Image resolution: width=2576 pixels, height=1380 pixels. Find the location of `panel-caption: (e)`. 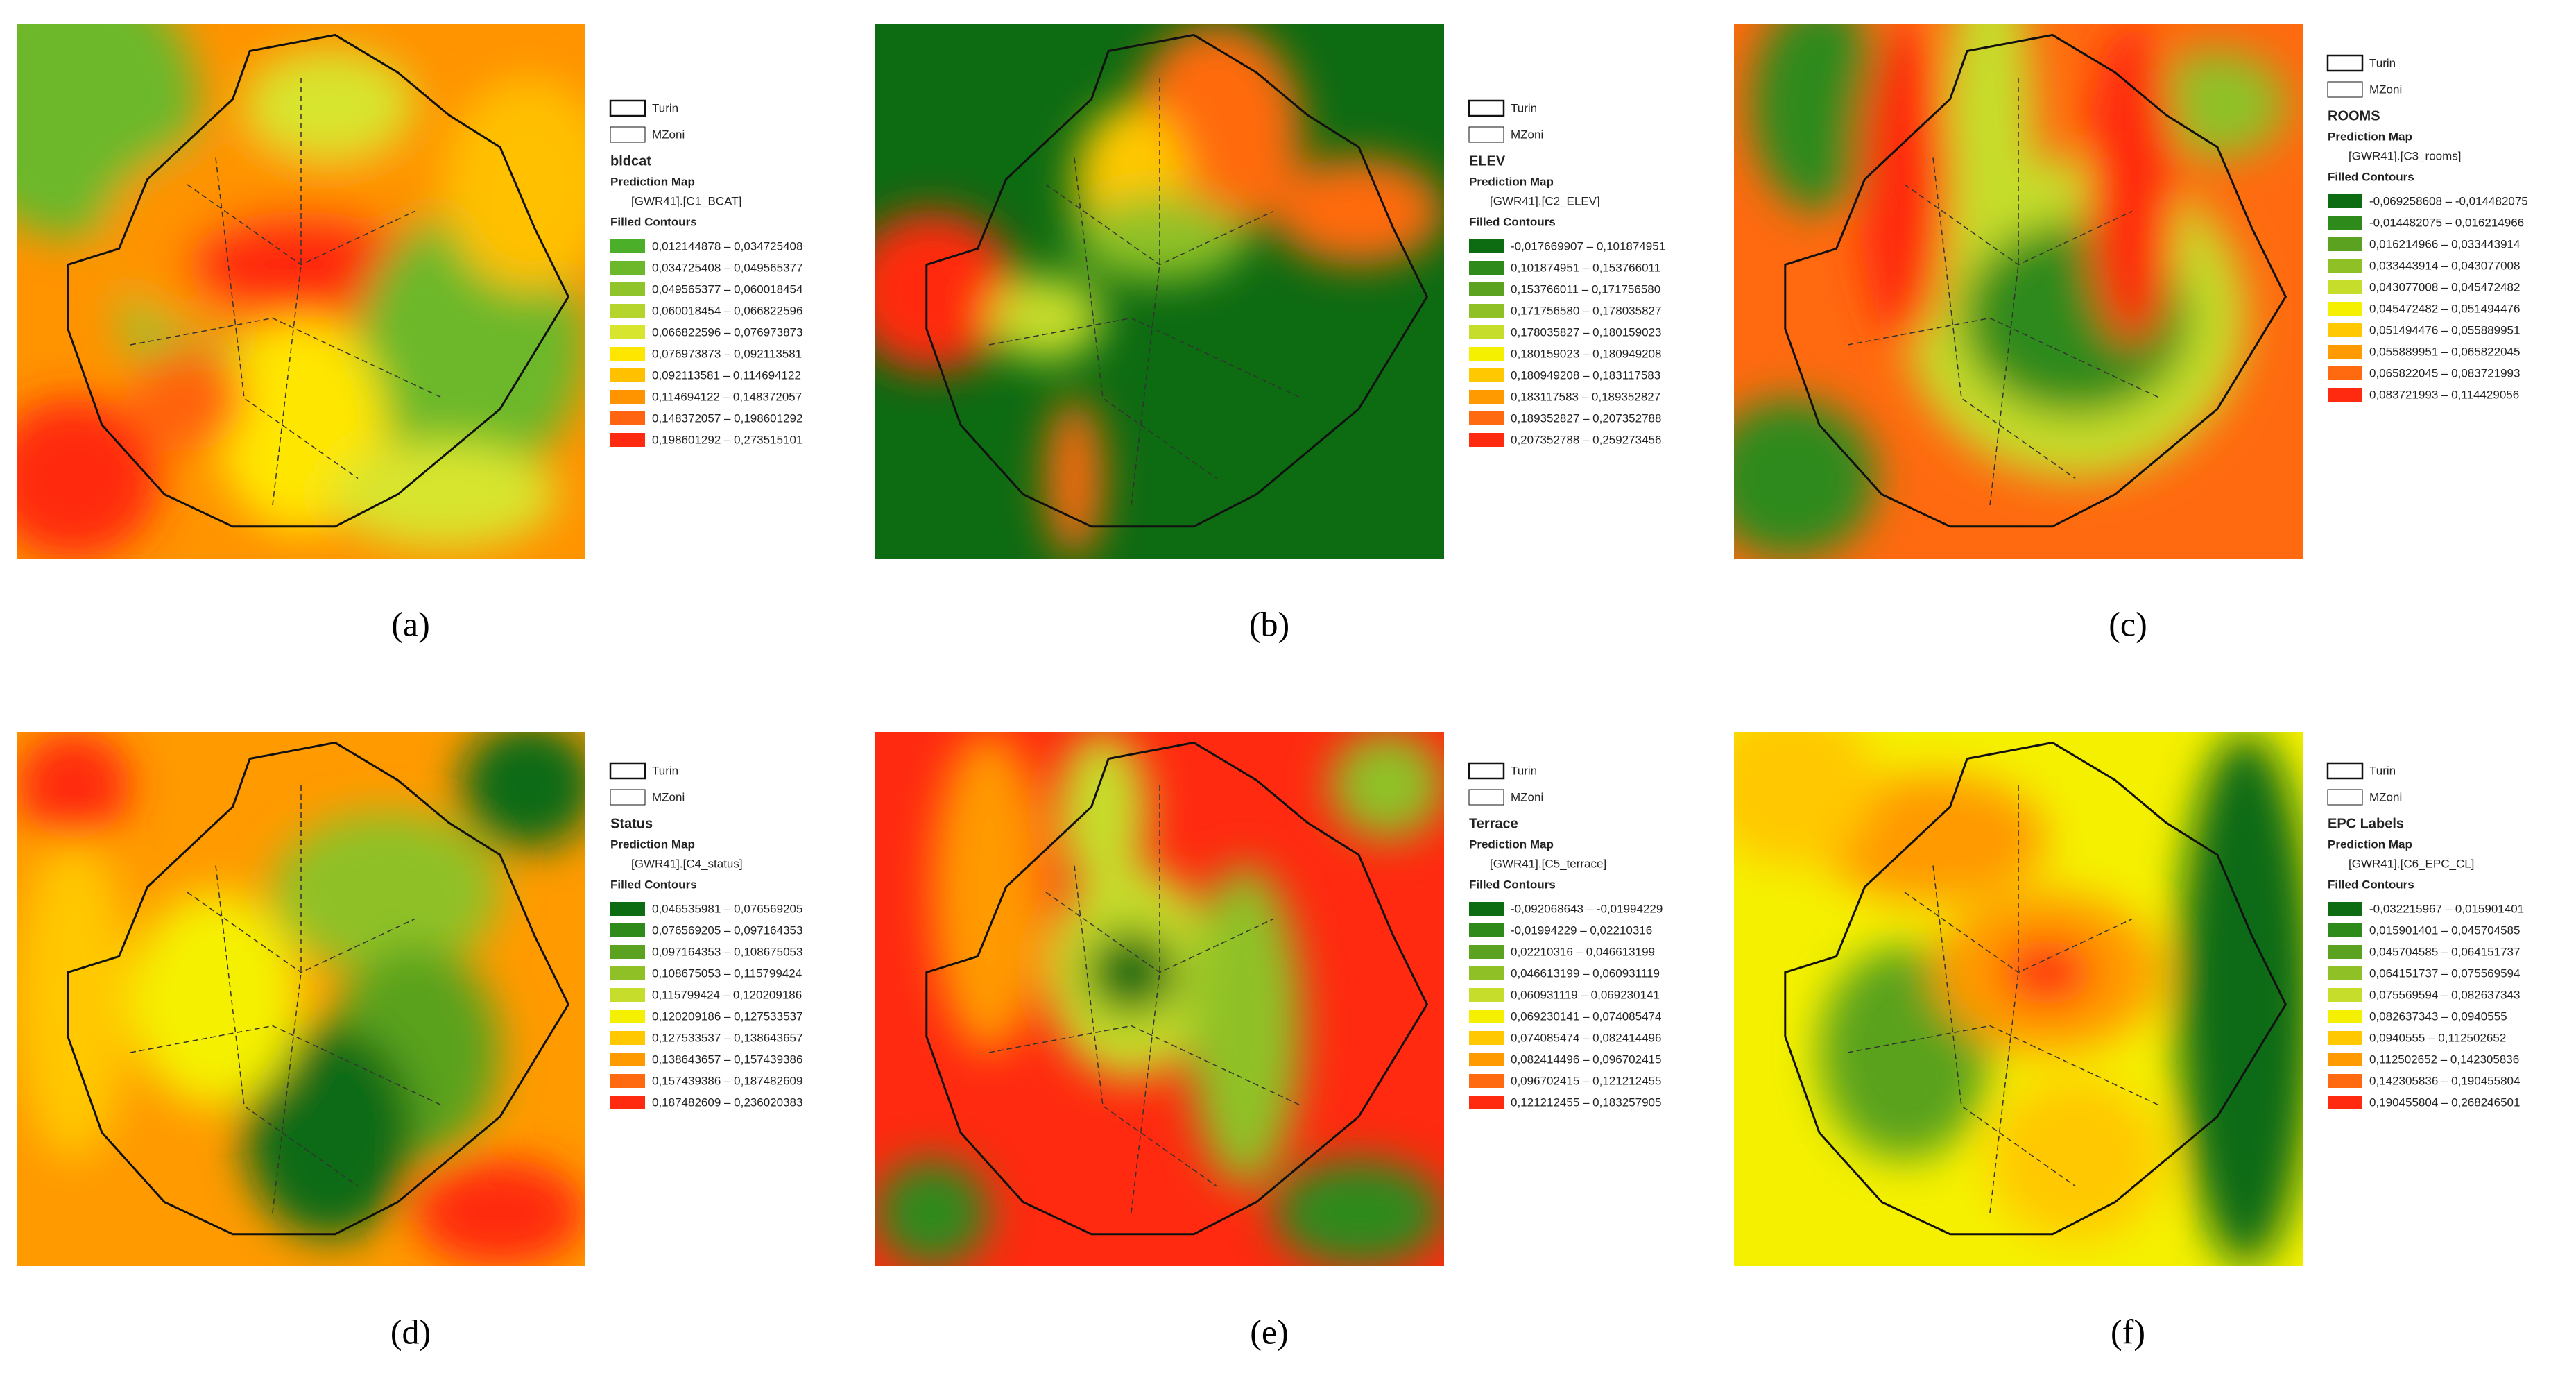

panel-caption: (e) is located at coordinates (1269, 1331).